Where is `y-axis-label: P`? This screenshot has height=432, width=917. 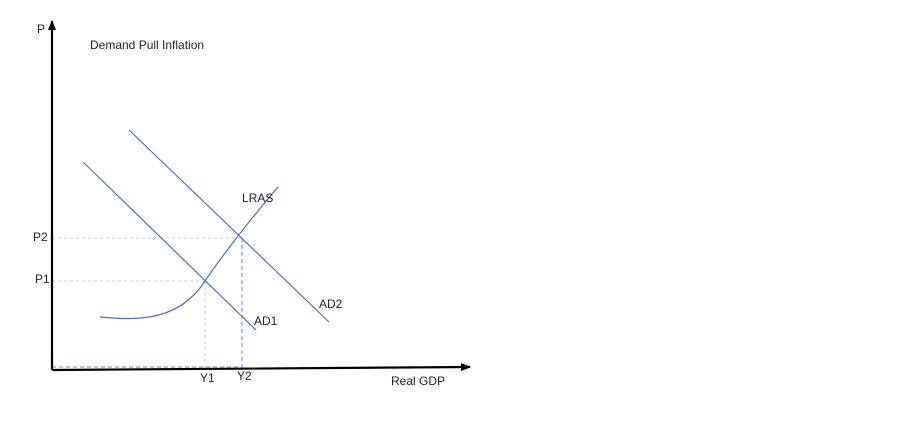 y-axis-label: P is located at coordinates (41, 29).